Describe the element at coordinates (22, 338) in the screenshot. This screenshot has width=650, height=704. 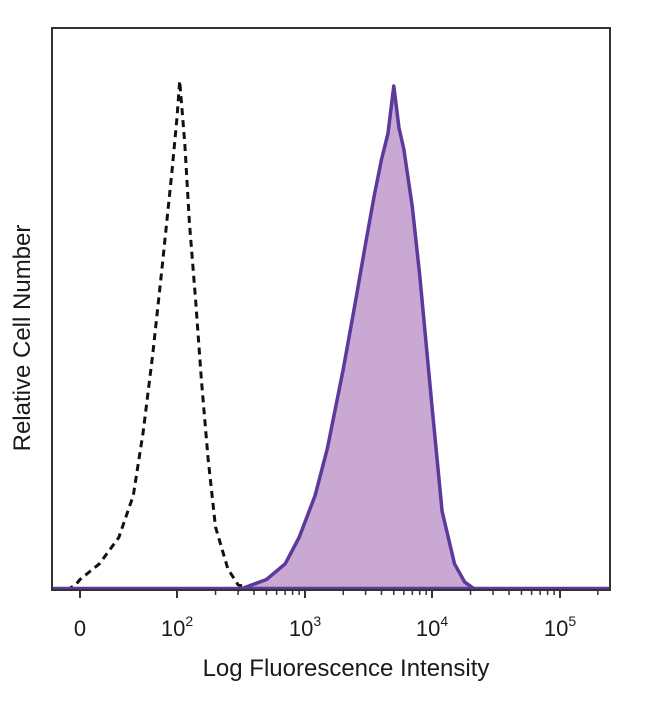
I see `y-axis-title: Relative Cell Number` at that location.